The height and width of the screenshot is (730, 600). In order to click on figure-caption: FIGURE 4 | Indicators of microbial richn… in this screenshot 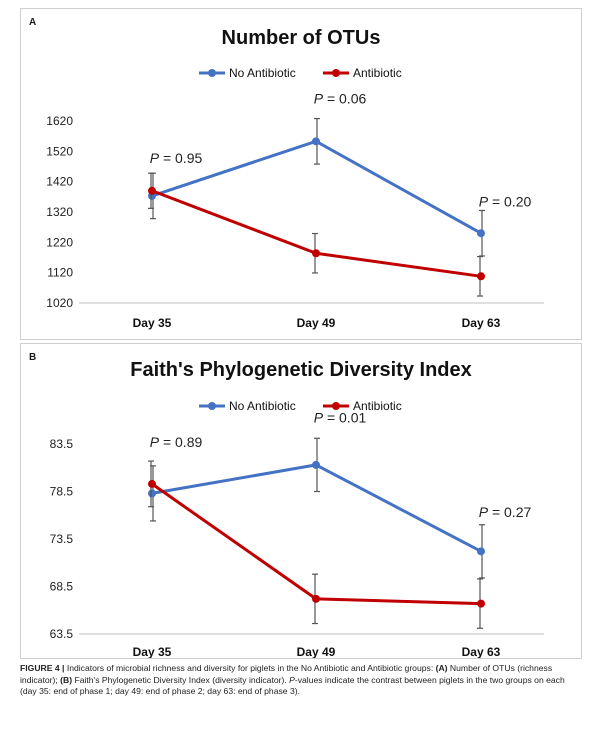, I will do `click(301, 680)`.